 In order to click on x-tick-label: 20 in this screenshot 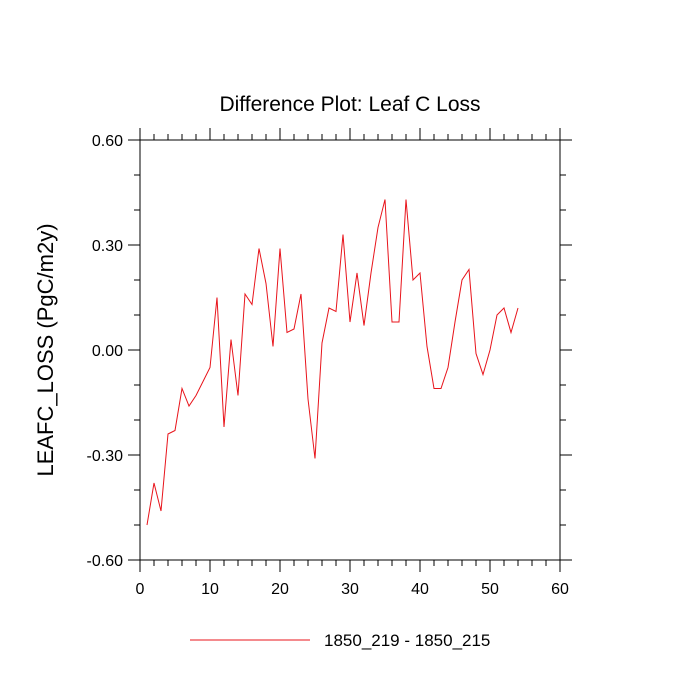, I will do `click(280, 589)`.